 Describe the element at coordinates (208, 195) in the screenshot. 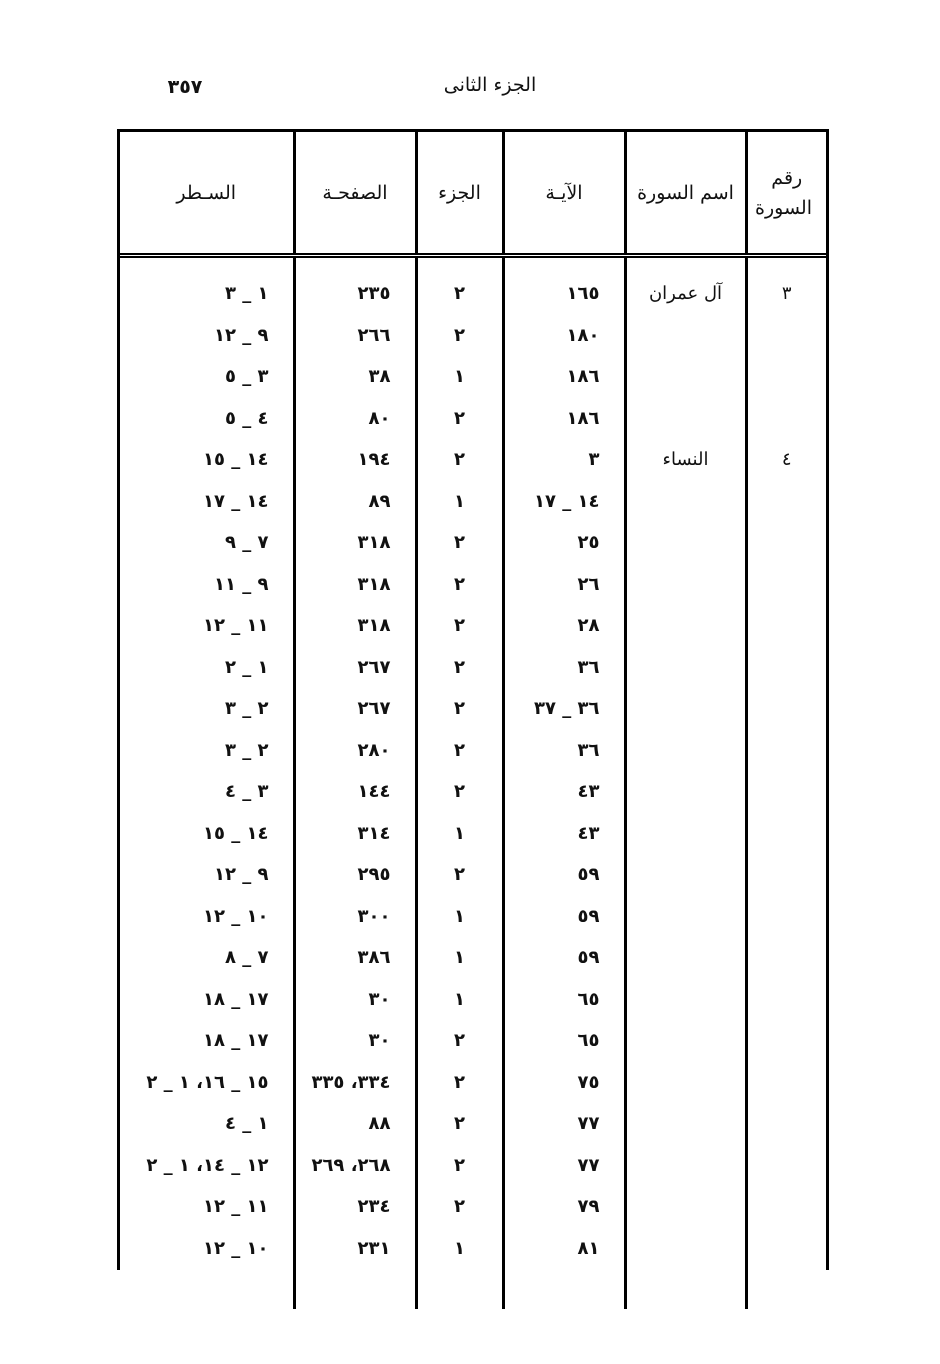

I see `header-line: السـطر` at that location.